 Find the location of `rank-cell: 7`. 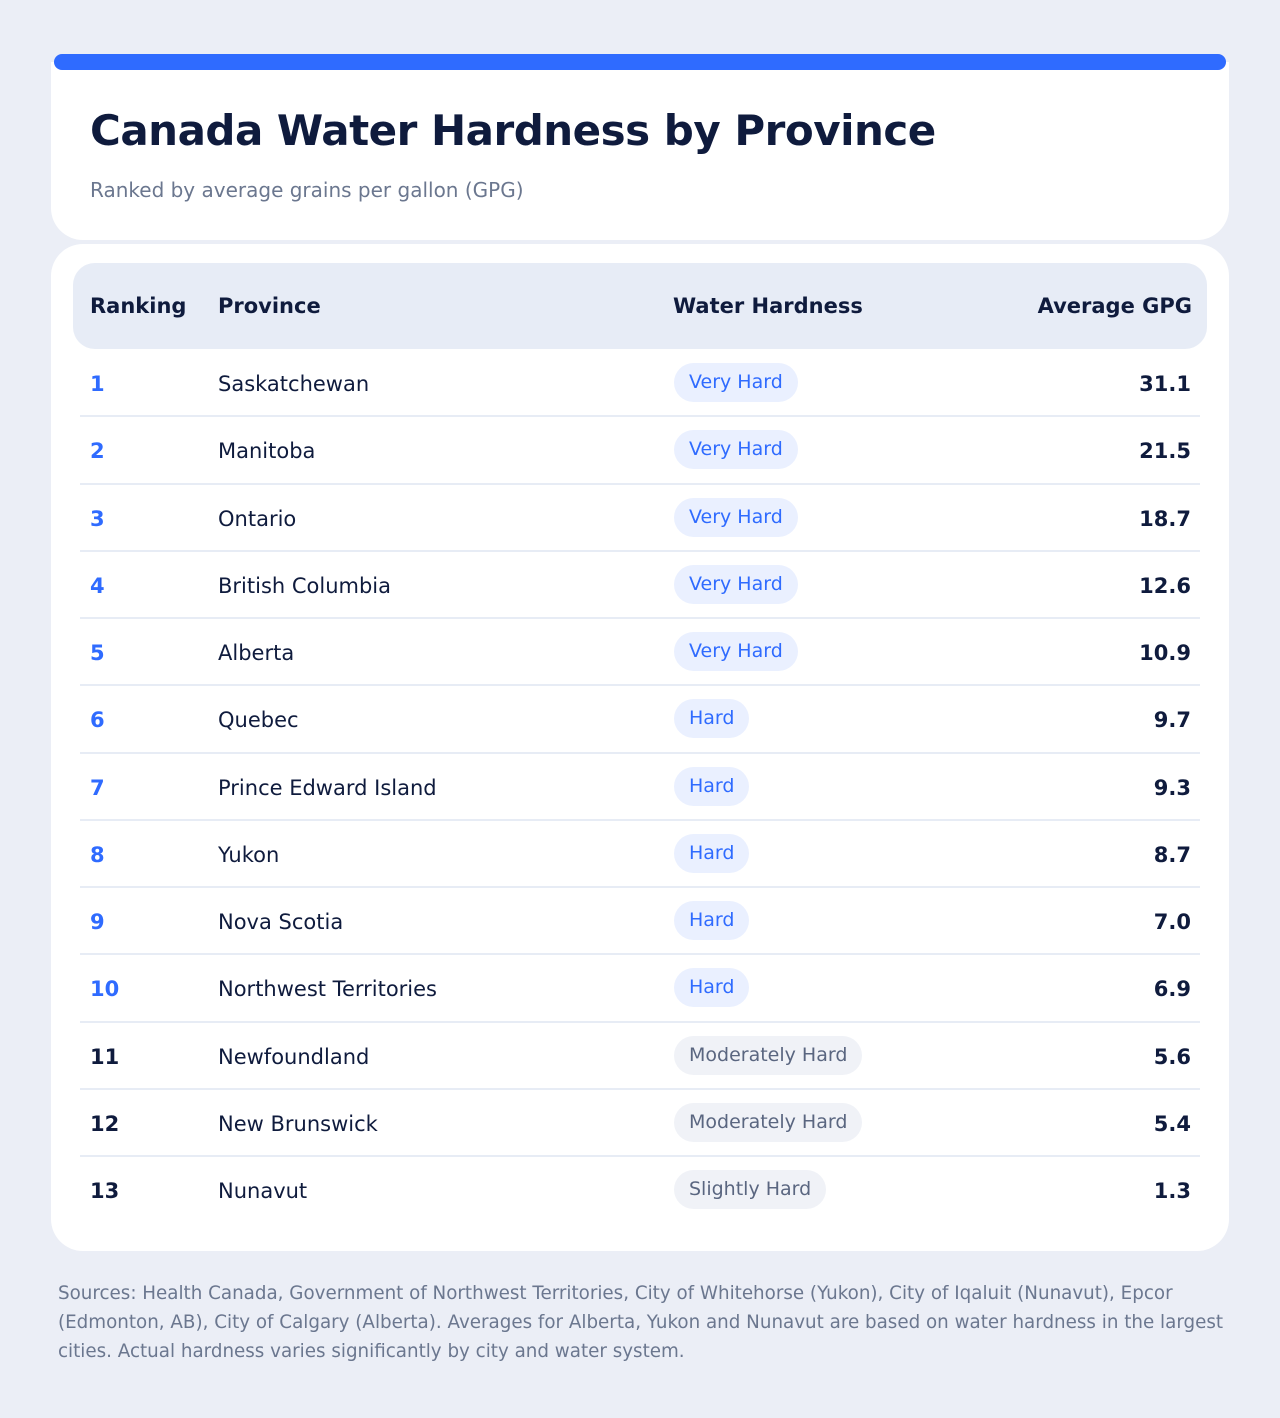

rank-cell: 7 is located at coordinates (97, 787).